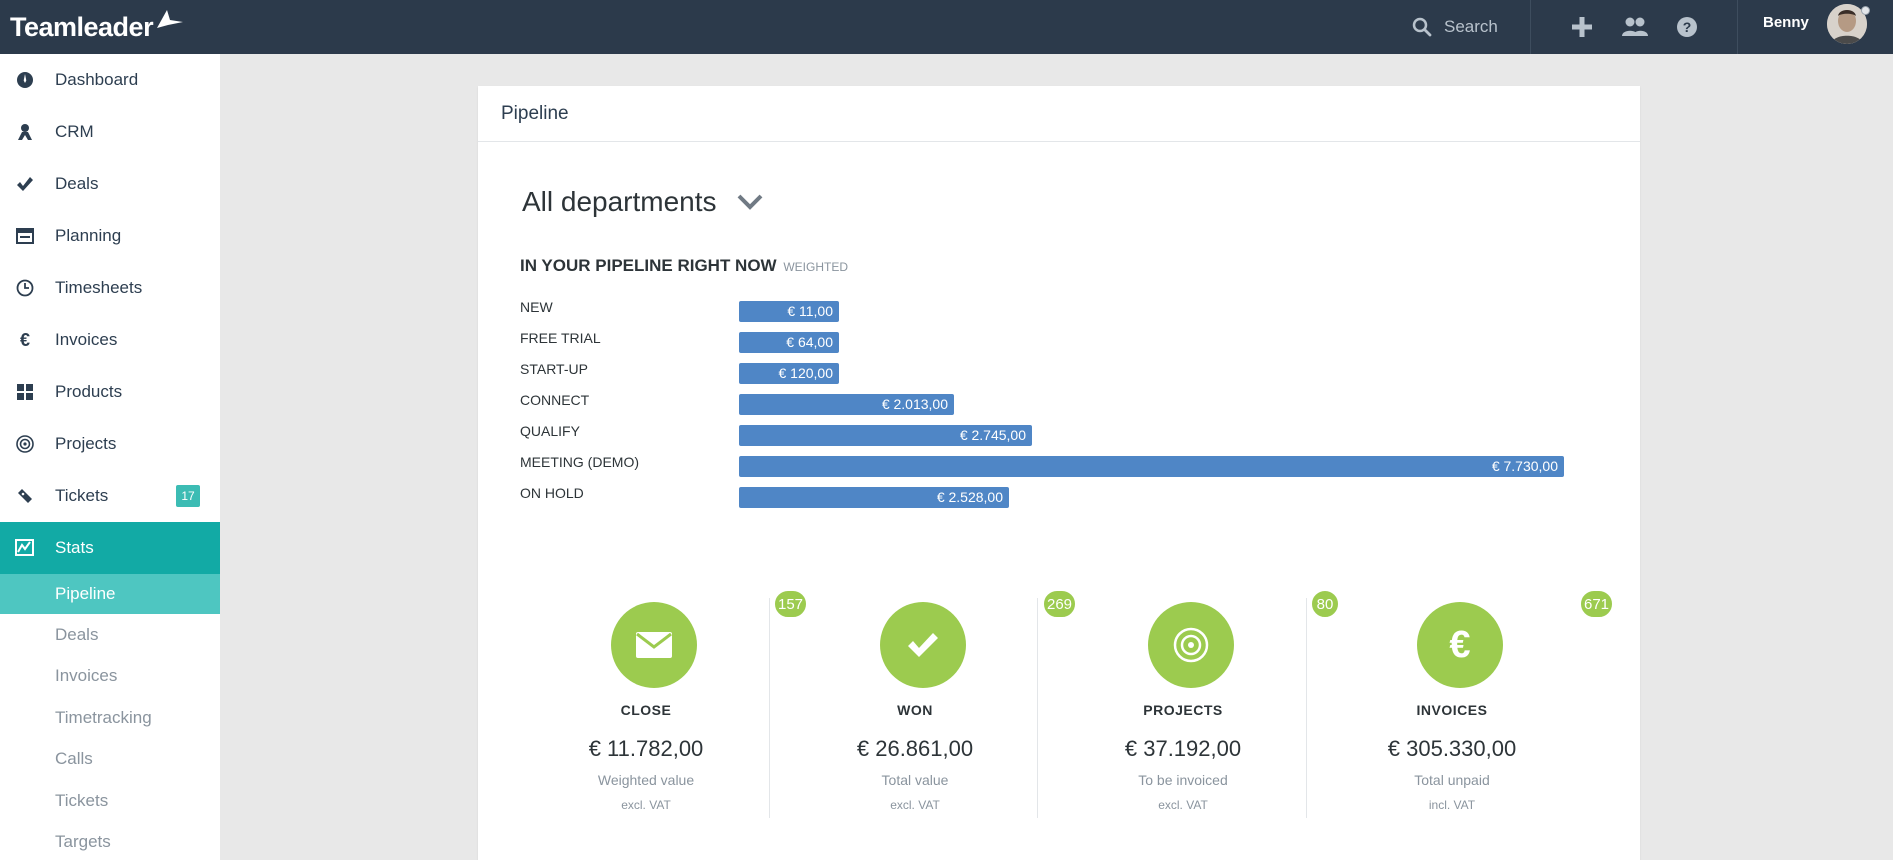 The image size is (1893, 860). Describe the element at coordinates (979, 638) in the screenshot. I see `stat-circle: 269` at that location.